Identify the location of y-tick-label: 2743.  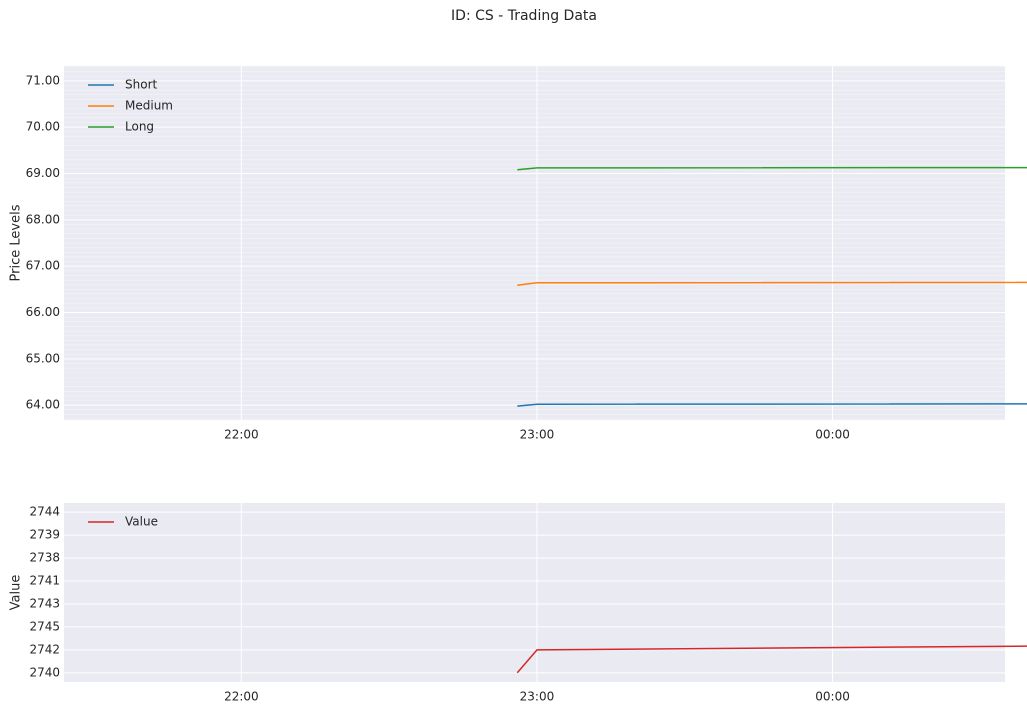
(44, 603).